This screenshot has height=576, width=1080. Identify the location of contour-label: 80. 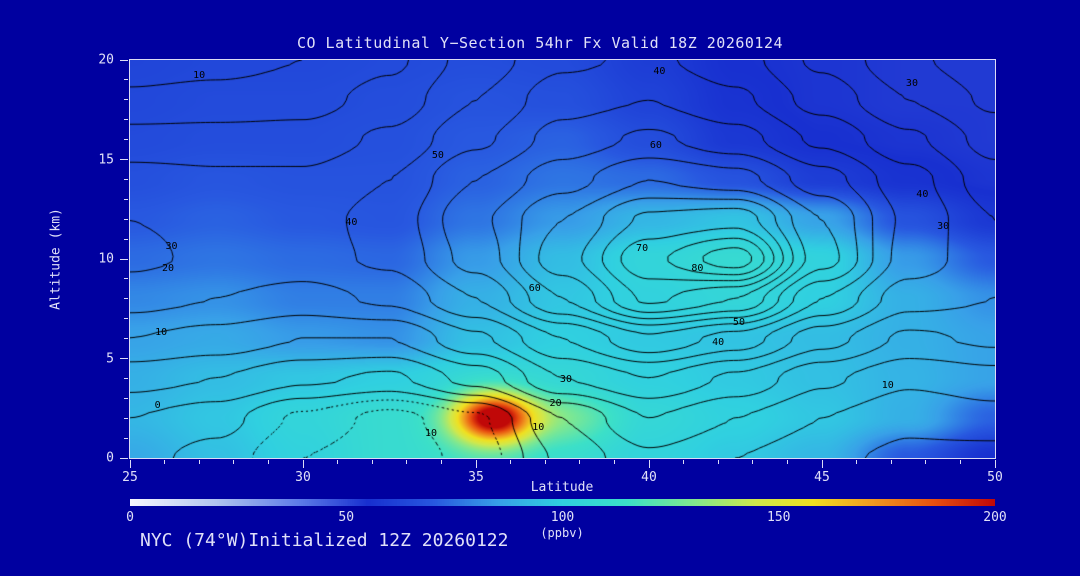
(697, 268).